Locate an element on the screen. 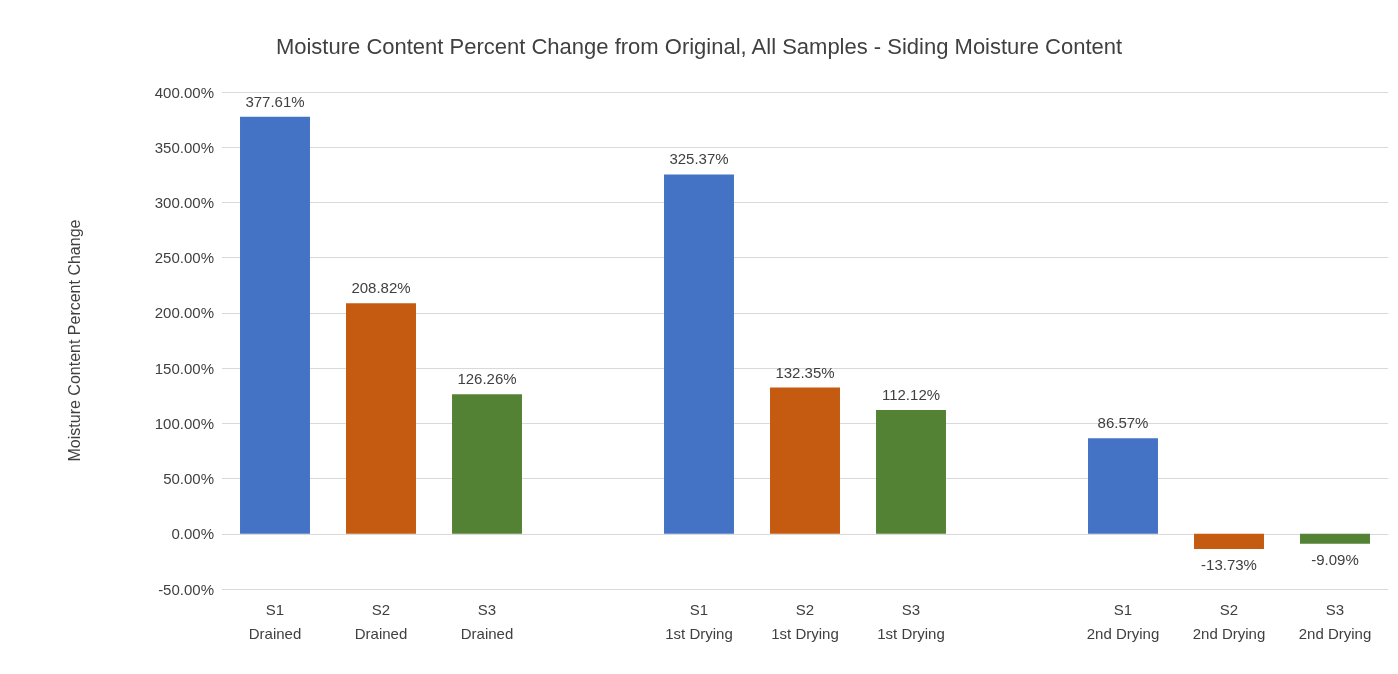  y-tick-label: 150.00% is located at coordinates (184, 368).